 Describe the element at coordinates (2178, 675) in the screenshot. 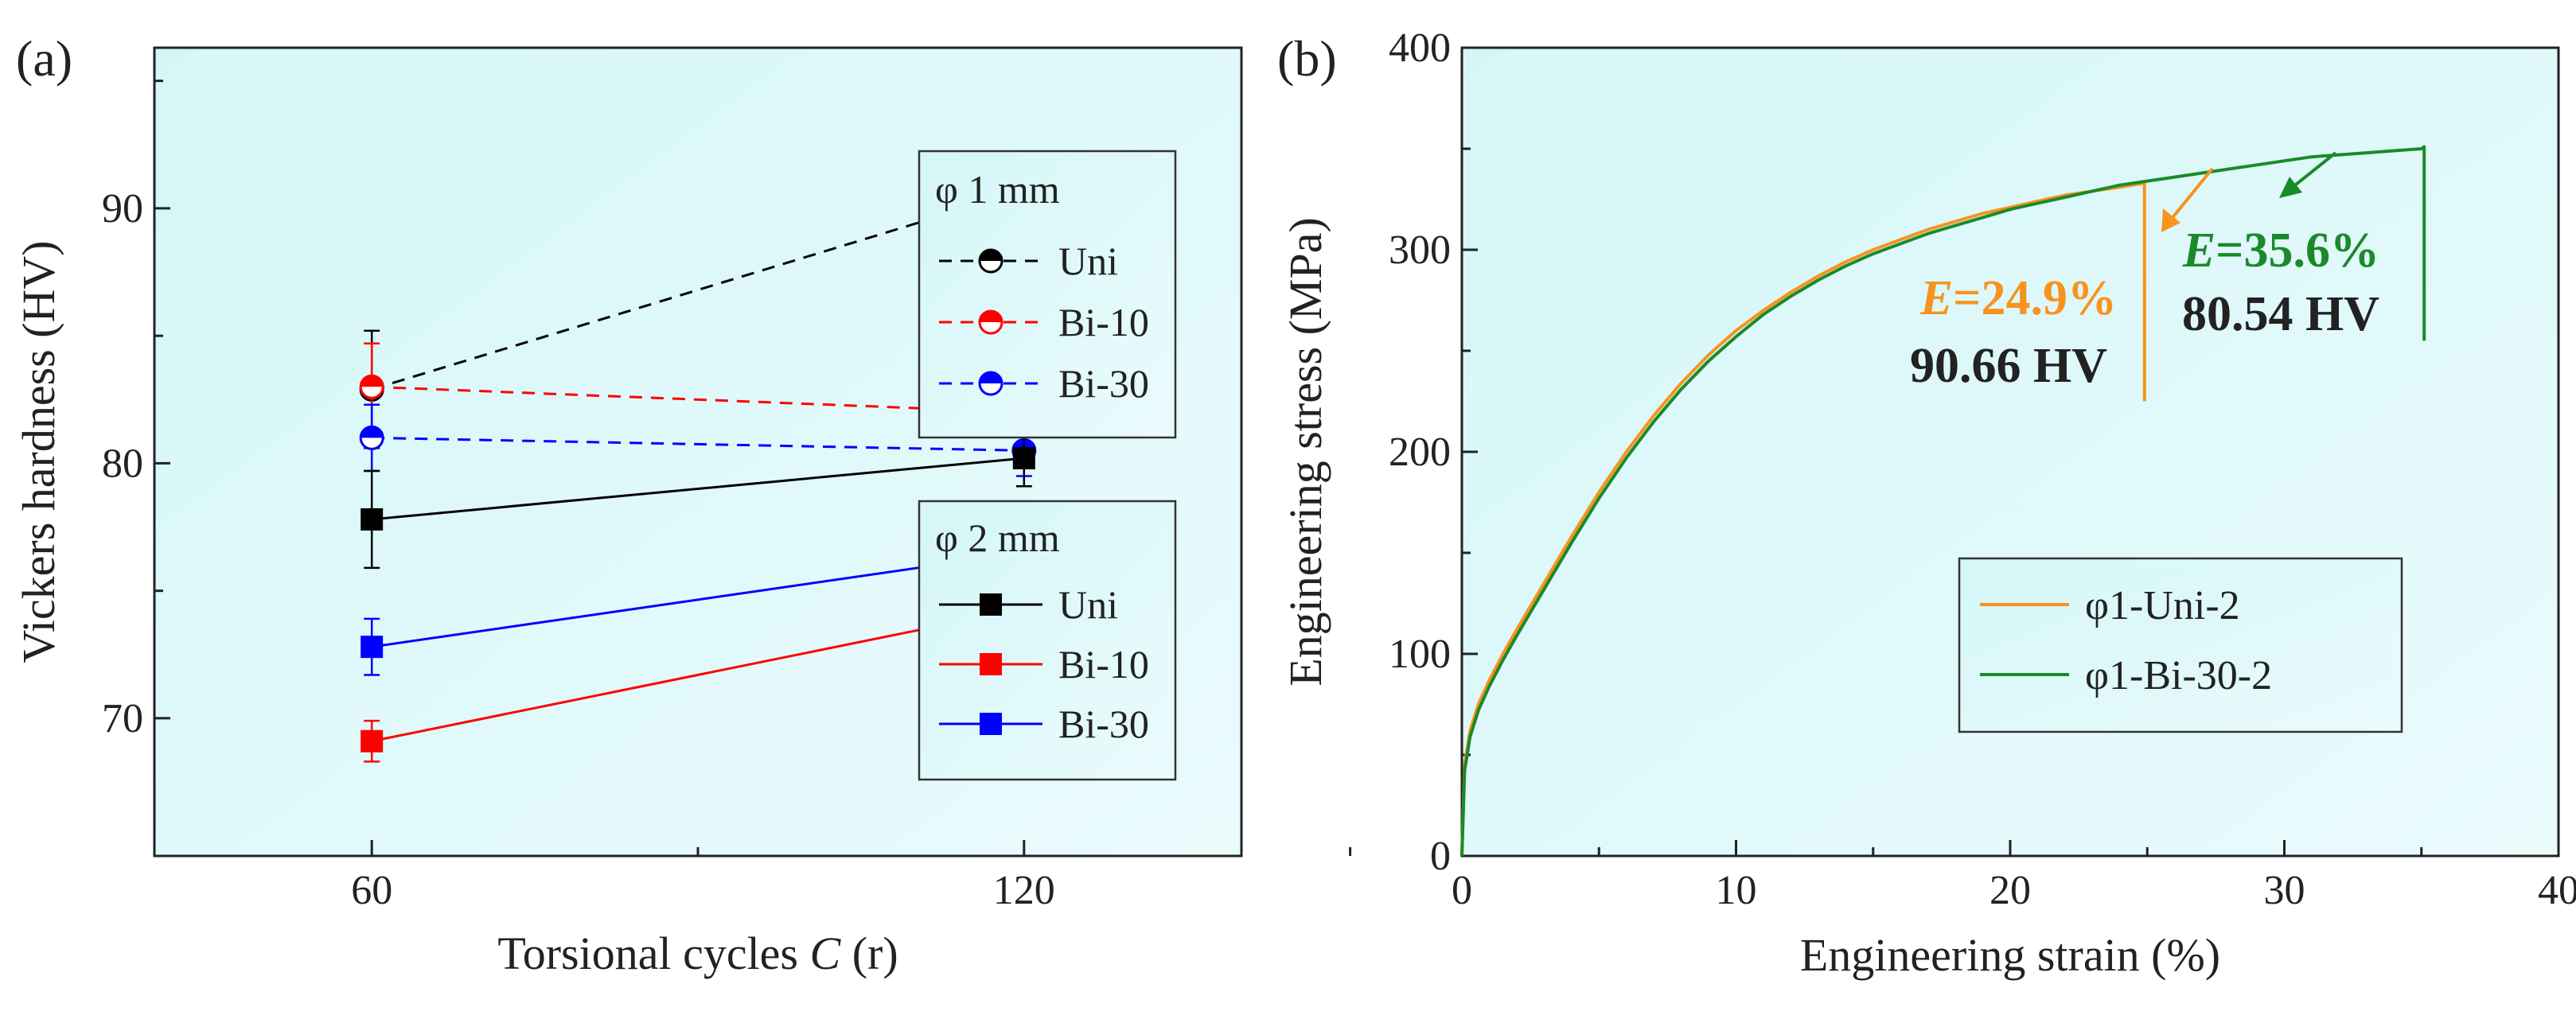

I see `legend-label: φ1-Bi-30-2` at that location.